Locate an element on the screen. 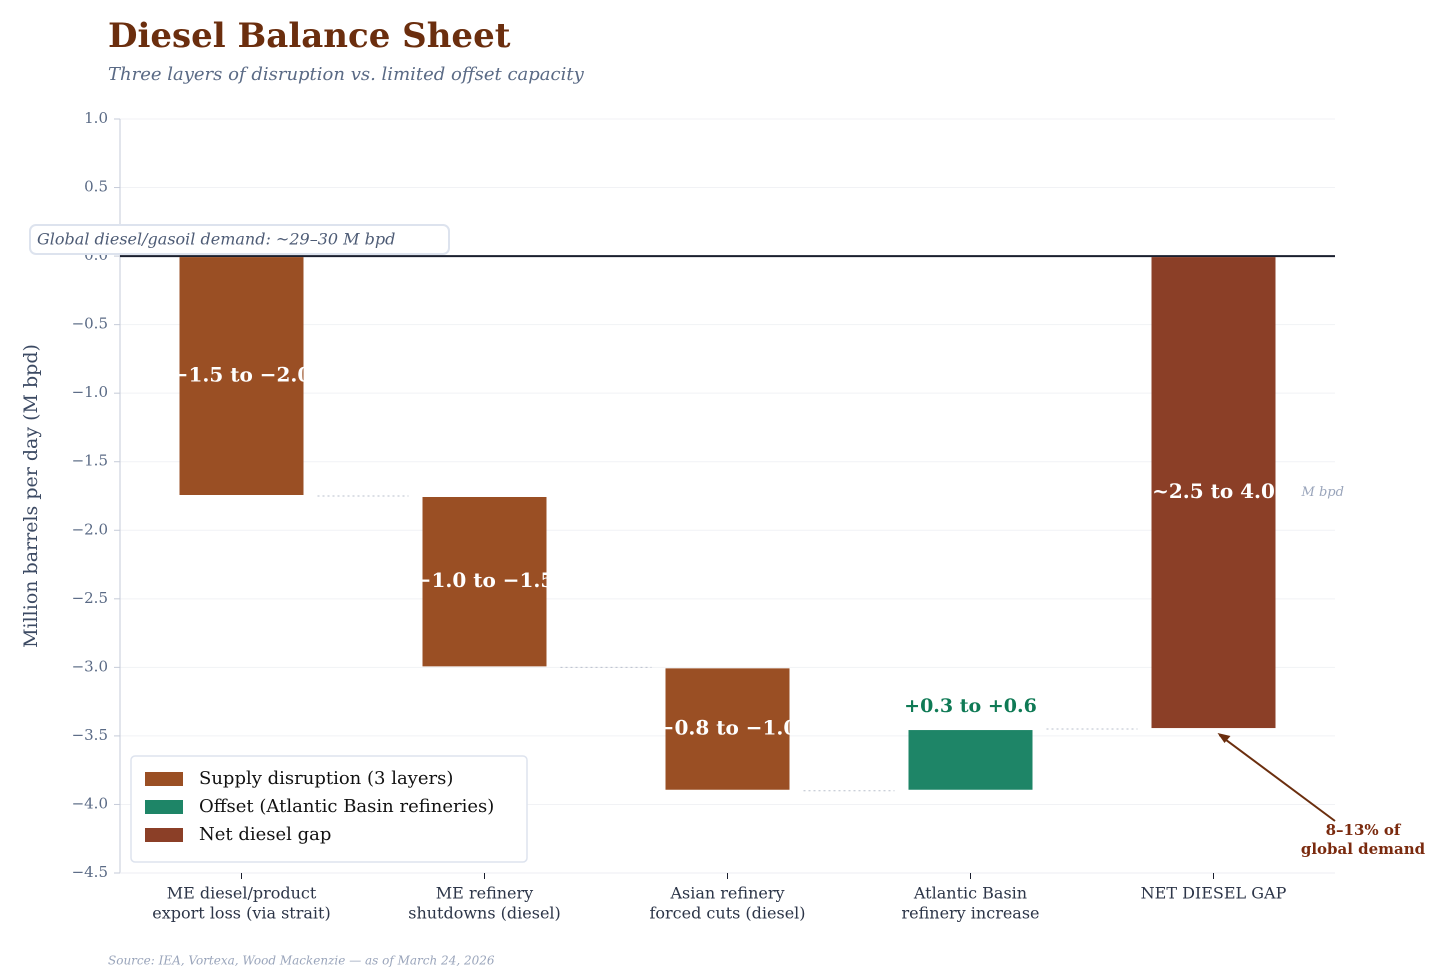 This screenshot has width=1456, height=978. legend-box is located at coordinates (329, 809).